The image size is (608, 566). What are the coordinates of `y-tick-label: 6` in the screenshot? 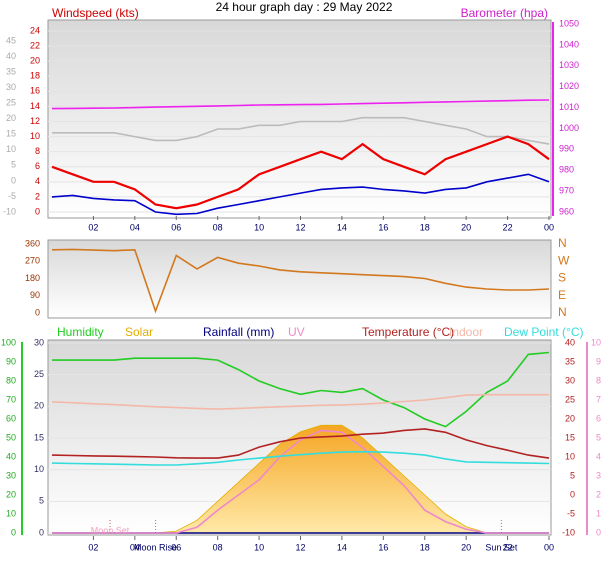 It's located at (37, 166).